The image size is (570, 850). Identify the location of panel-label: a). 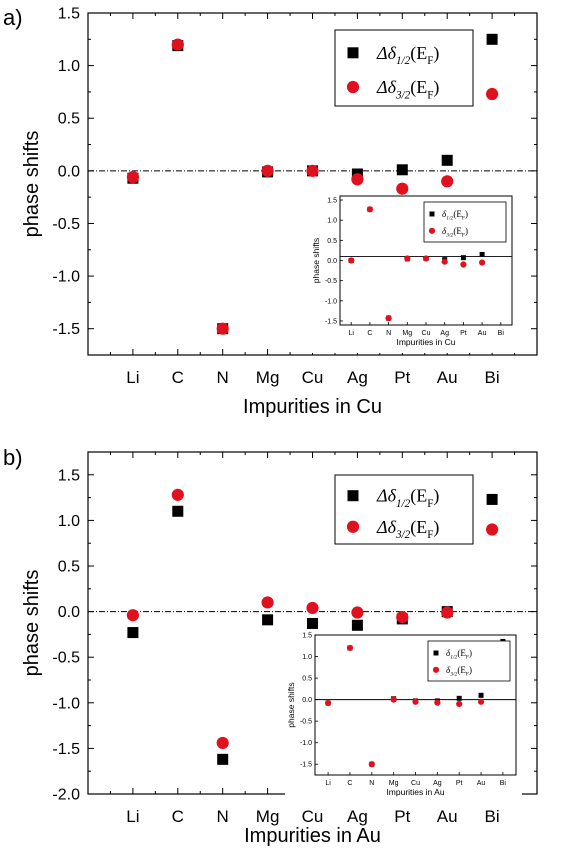
(13, 17).